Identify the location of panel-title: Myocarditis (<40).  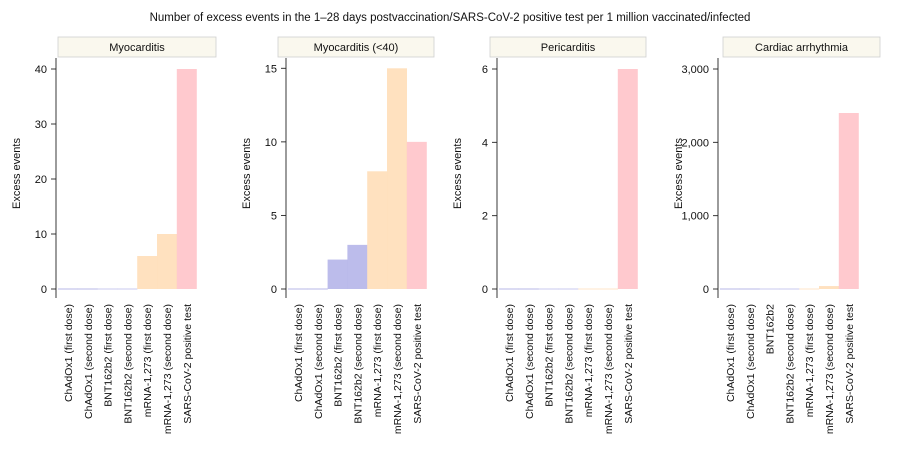
(356, 48).